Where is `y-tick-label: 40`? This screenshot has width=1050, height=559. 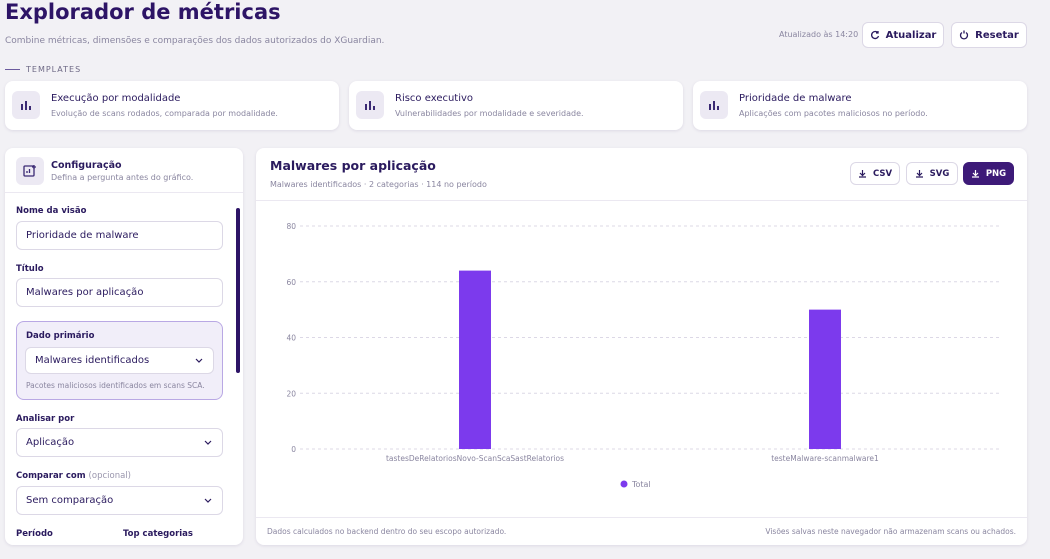
y-tick-label: 40 is located at coordinates (291, 338).